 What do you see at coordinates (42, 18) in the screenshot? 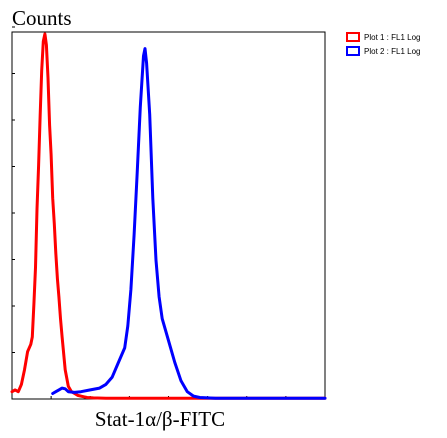
I see `y-axis-title: Counts` at bounding box center [42, 18].